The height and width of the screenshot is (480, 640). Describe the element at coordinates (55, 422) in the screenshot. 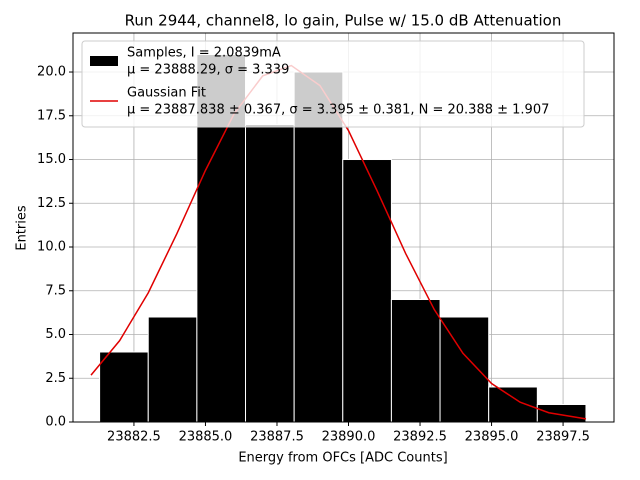

I see `y-tick-label: 0.0` at that location.